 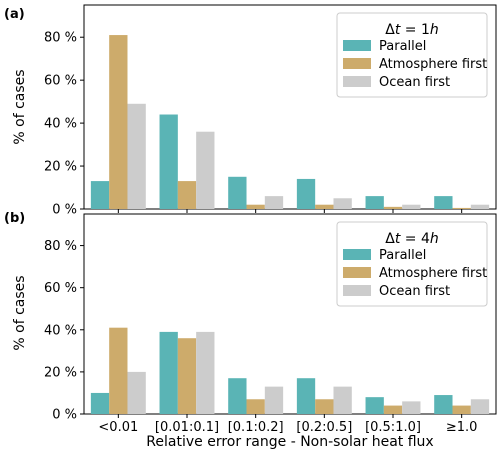 What do you see at coordinates (462, 427) in the screenshot?
I see `xtick-label: ≥1.0` at bounding box center [462, 427].